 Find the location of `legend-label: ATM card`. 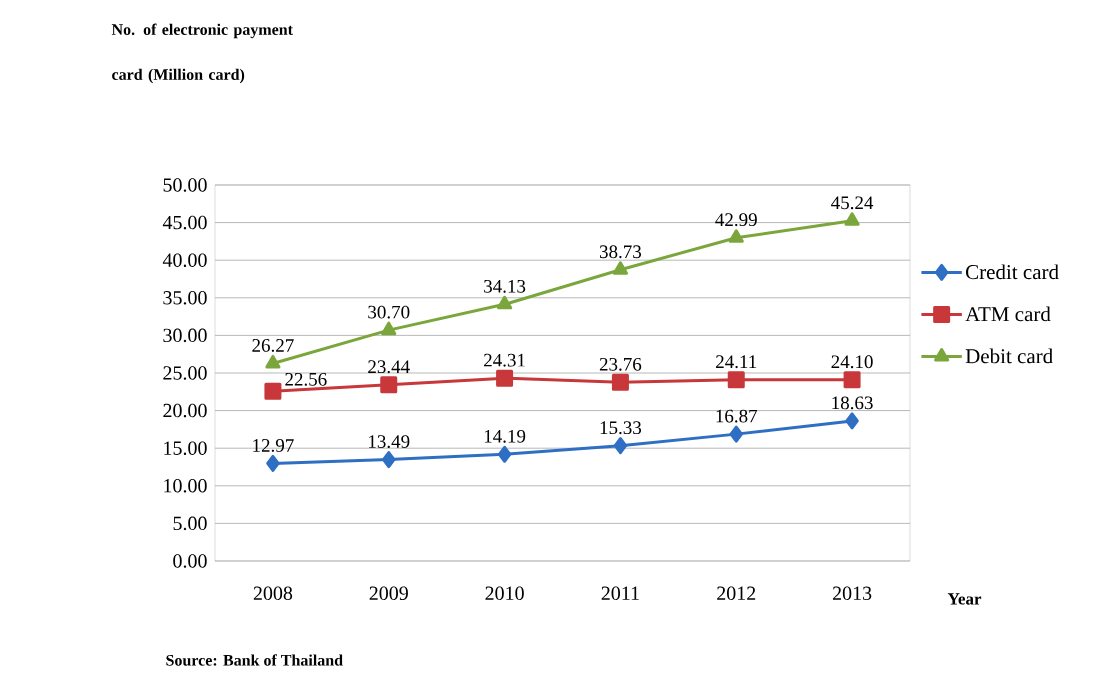

legend-label: ATM card is located at coordinates (1008, 314).